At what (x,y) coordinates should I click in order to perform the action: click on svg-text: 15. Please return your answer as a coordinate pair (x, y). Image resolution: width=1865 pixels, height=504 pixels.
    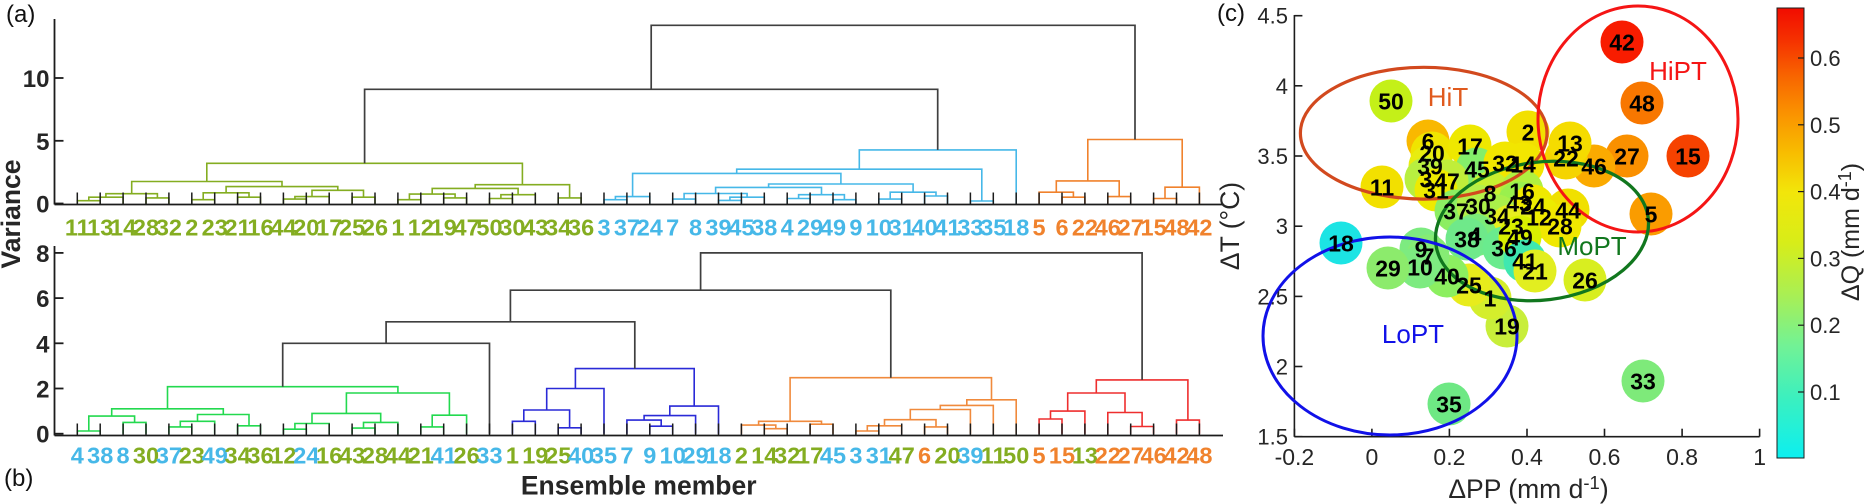
    Looking at the image, I should click on (1688, 157).